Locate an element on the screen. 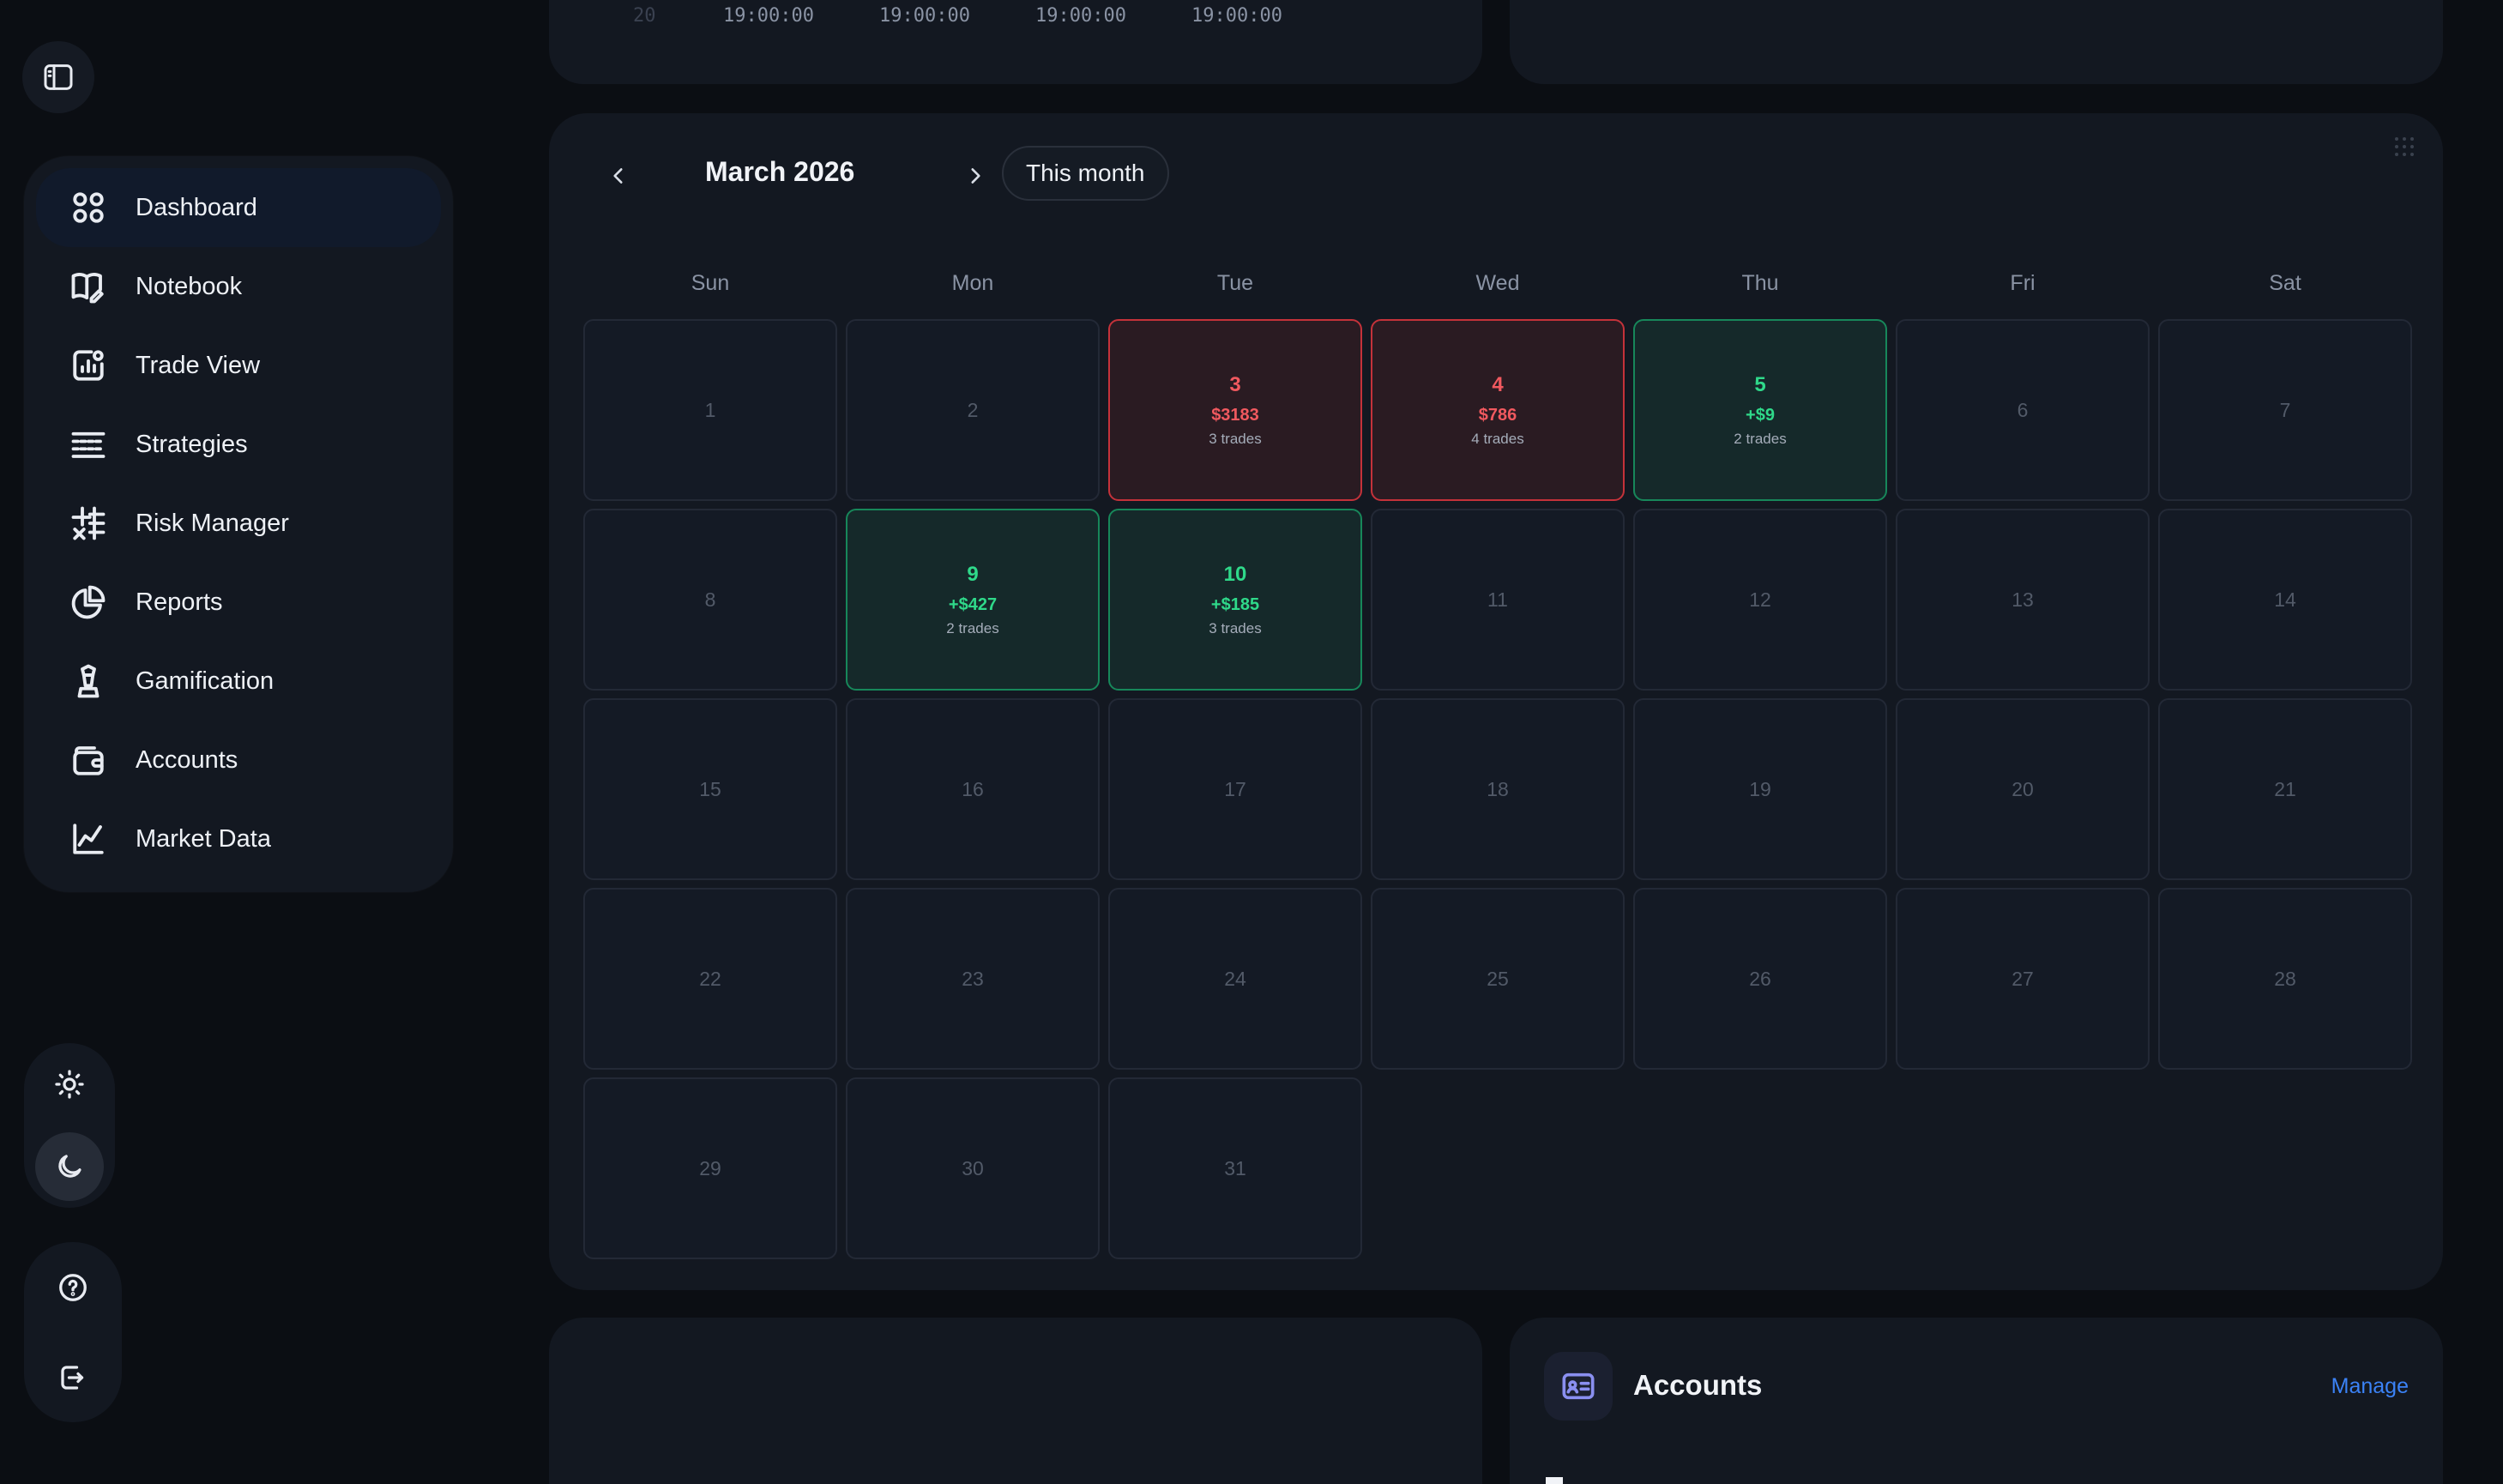 The width and height of the screenshot is (2503, 1484). calendar-day-30: 30 is located at coordinates (973, 1168).